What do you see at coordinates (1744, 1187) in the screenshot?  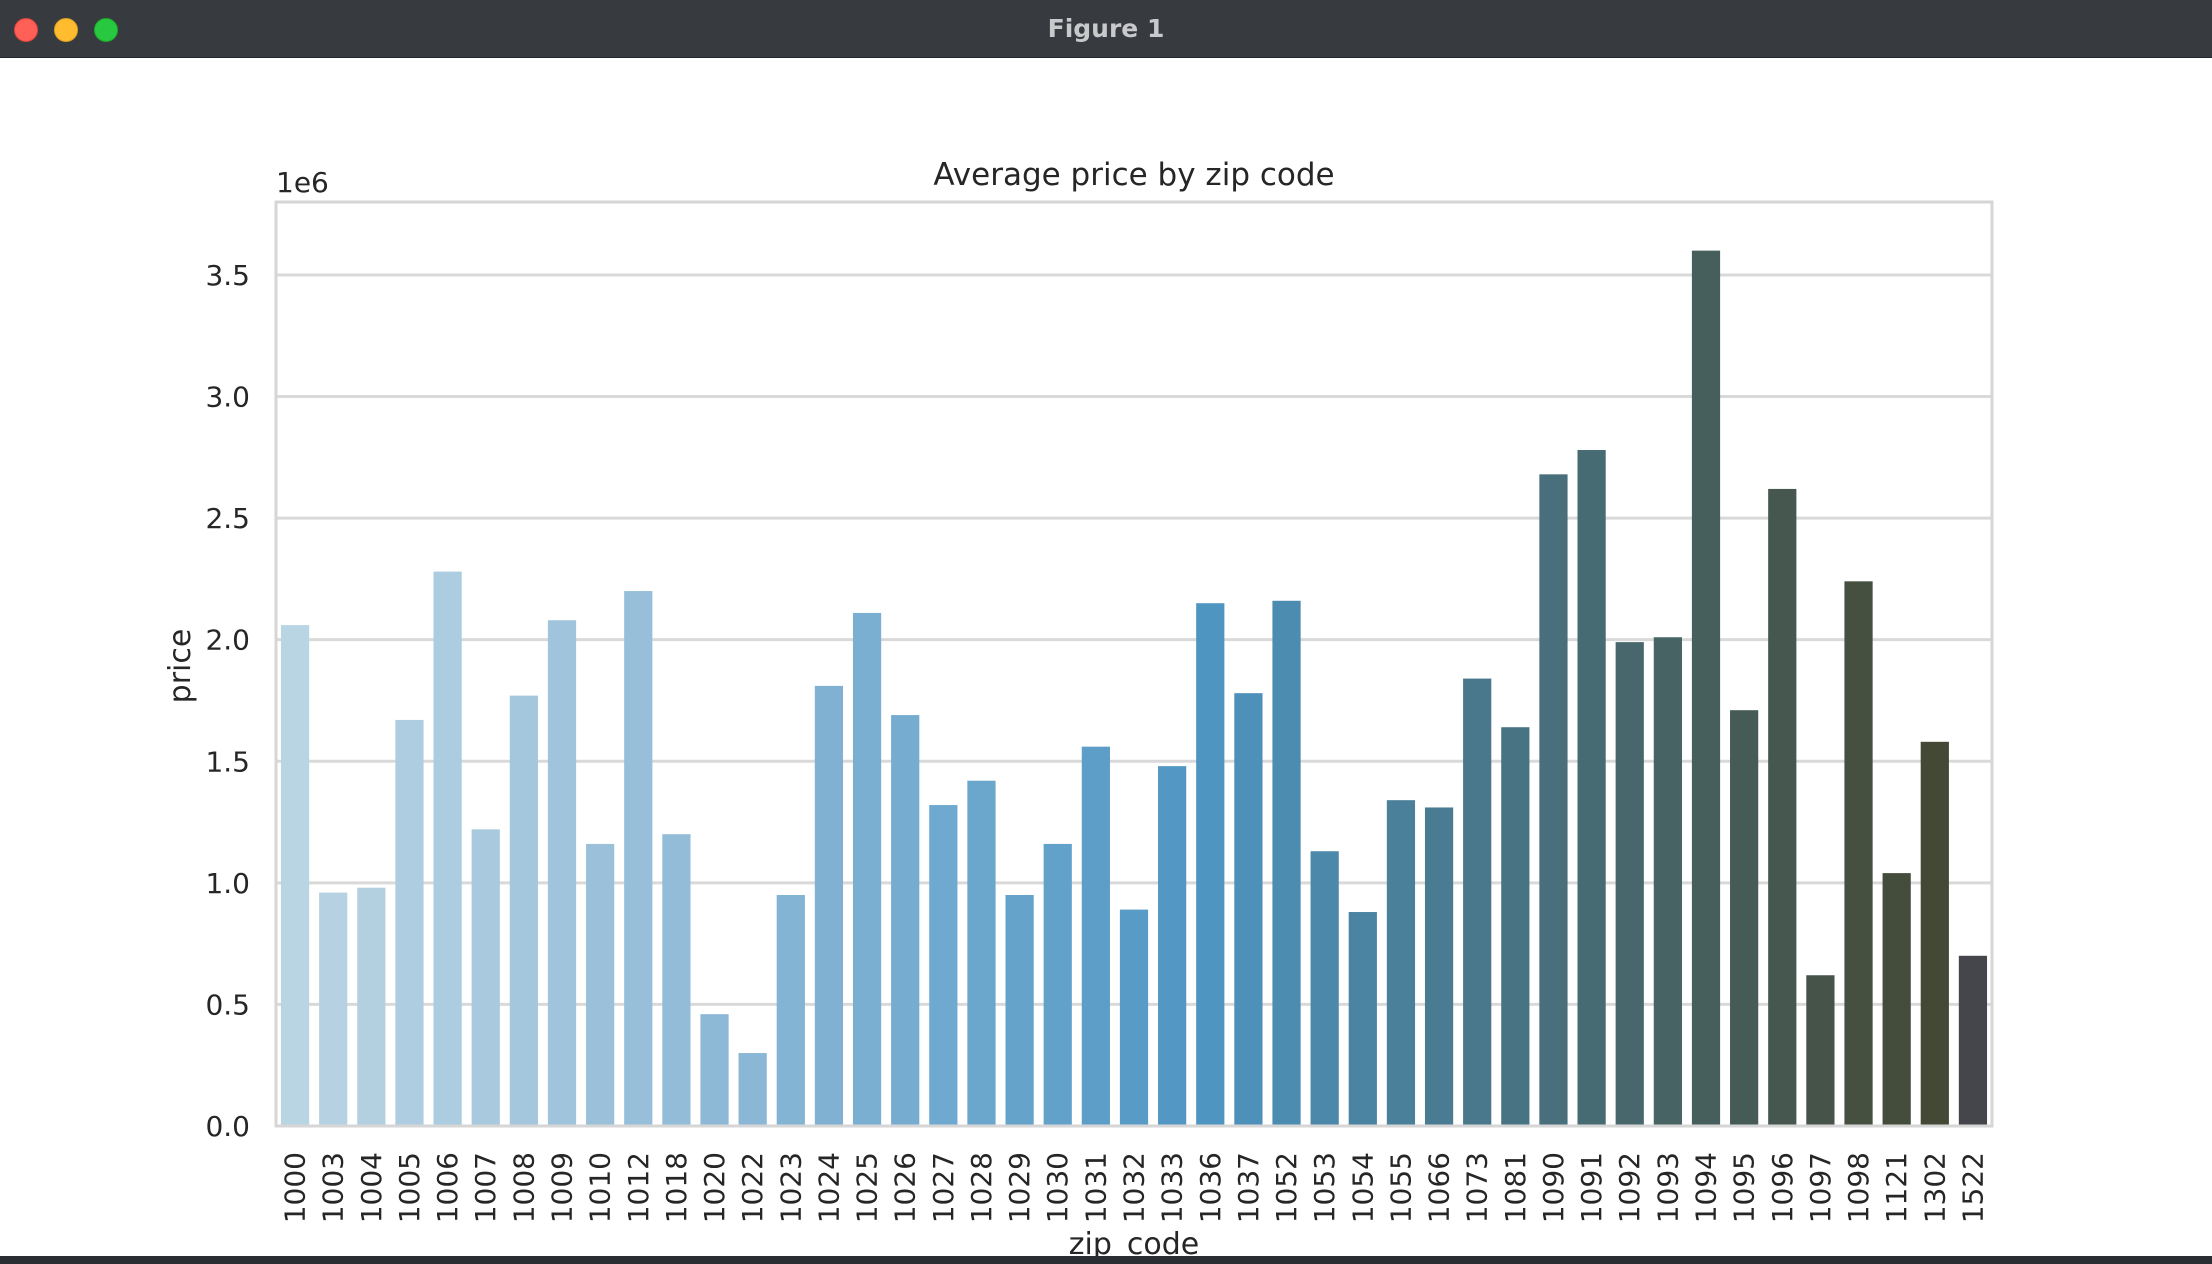 I see `x-tick-label: 1095` at bounding box center [1744, 1187].